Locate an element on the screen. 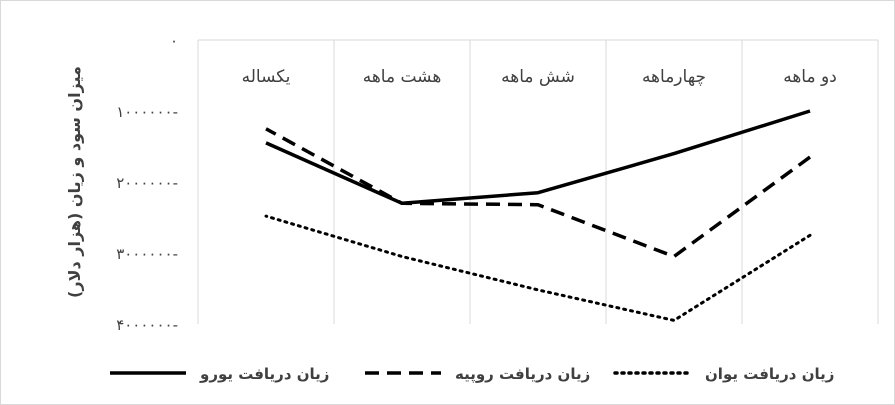  y-tick-label: ۳۰۰۰۰۰۰- is located at coordinates (147, 254).